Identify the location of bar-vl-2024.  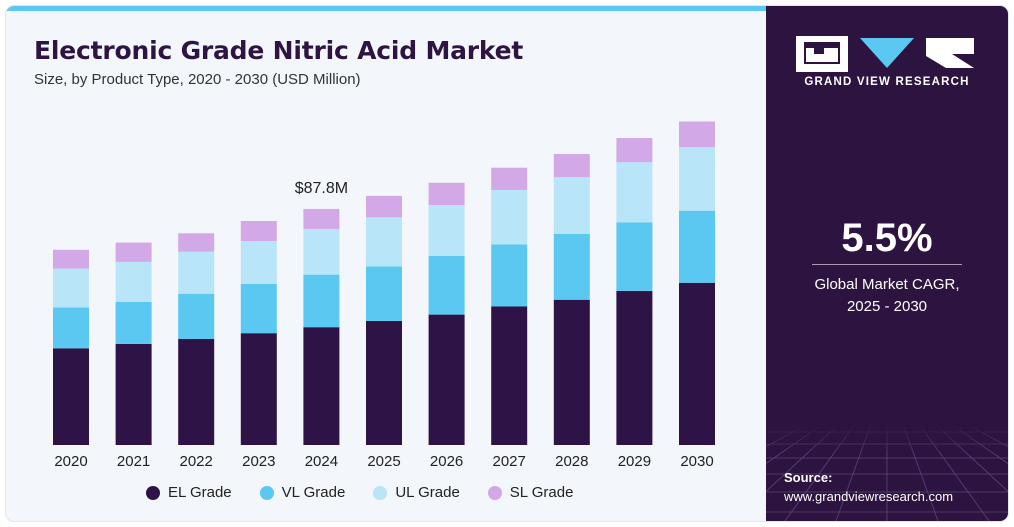
(321, 301).